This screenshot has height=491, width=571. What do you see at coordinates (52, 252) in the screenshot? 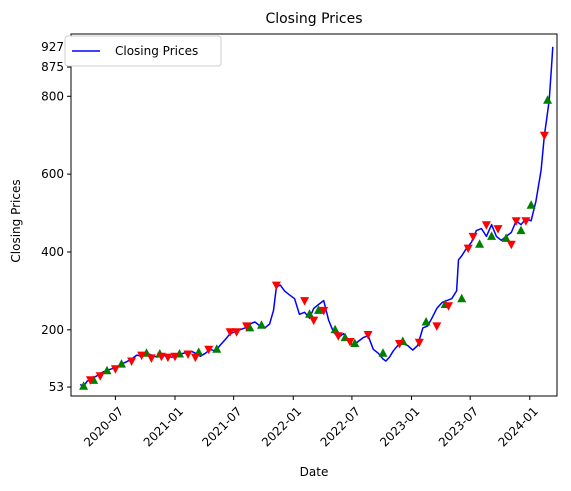
I see `y-tick-label: 400` at bounding box center [52, 252].